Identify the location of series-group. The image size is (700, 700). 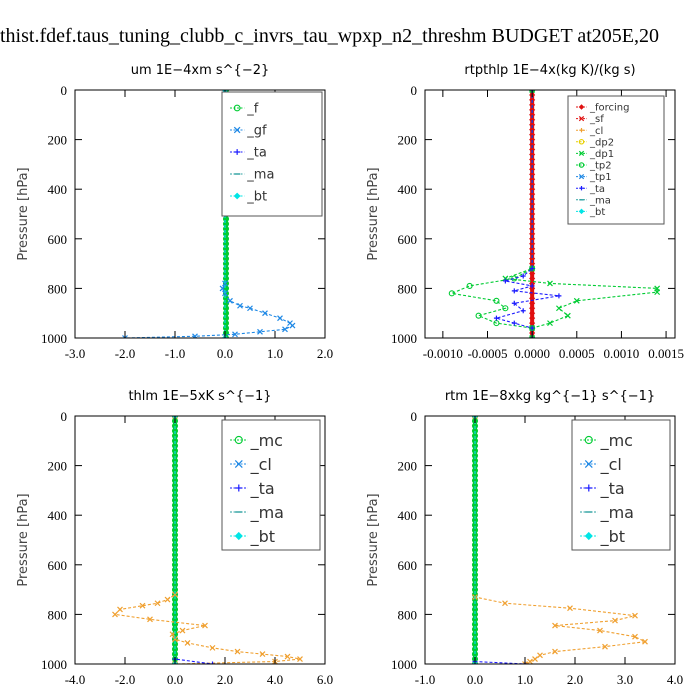
(554, 214).